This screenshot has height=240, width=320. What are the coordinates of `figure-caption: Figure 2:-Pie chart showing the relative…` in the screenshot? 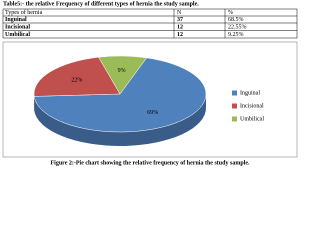 It's located at (150, 163).